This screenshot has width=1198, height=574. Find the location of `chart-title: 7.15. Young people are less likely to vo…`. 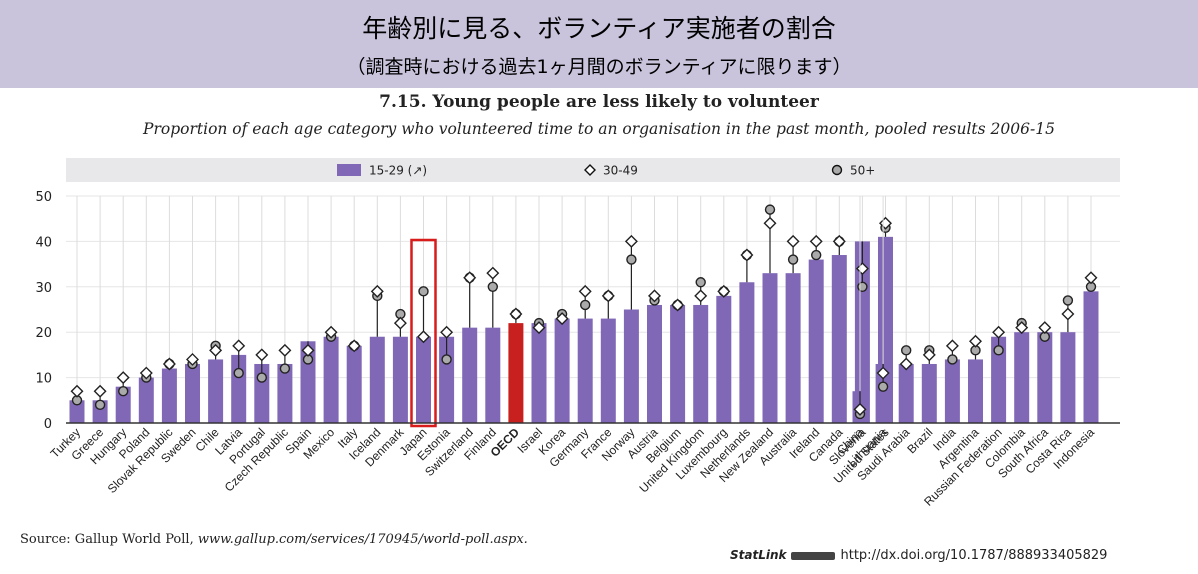

chart-title: 7.15. Young people are less likely to vo… is located at coordinates (599, 102).